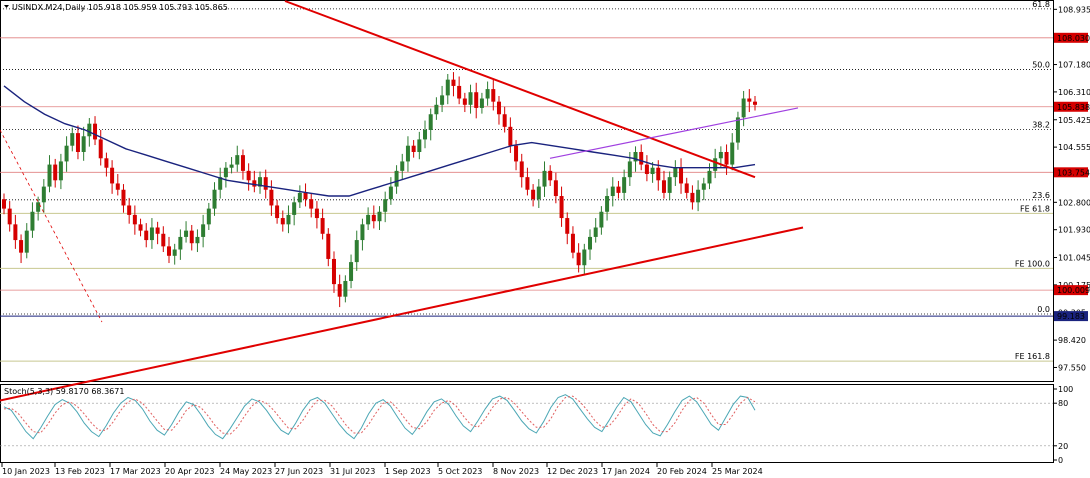 This screenshot has width=1090, height=478. What do you see at coordinates (460, 471) in the screenshot?
I see `x-tick-label: 5 Oct 2023` at bounding box center [460, 471].